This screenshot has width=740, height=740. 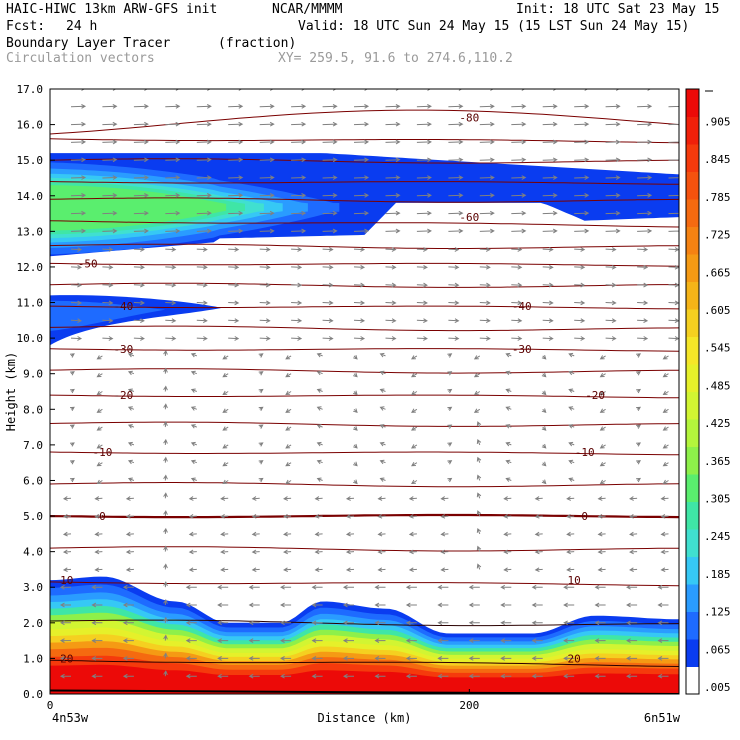 I want to click on y-tick-label: 7.0, so click(x=33, y=445).